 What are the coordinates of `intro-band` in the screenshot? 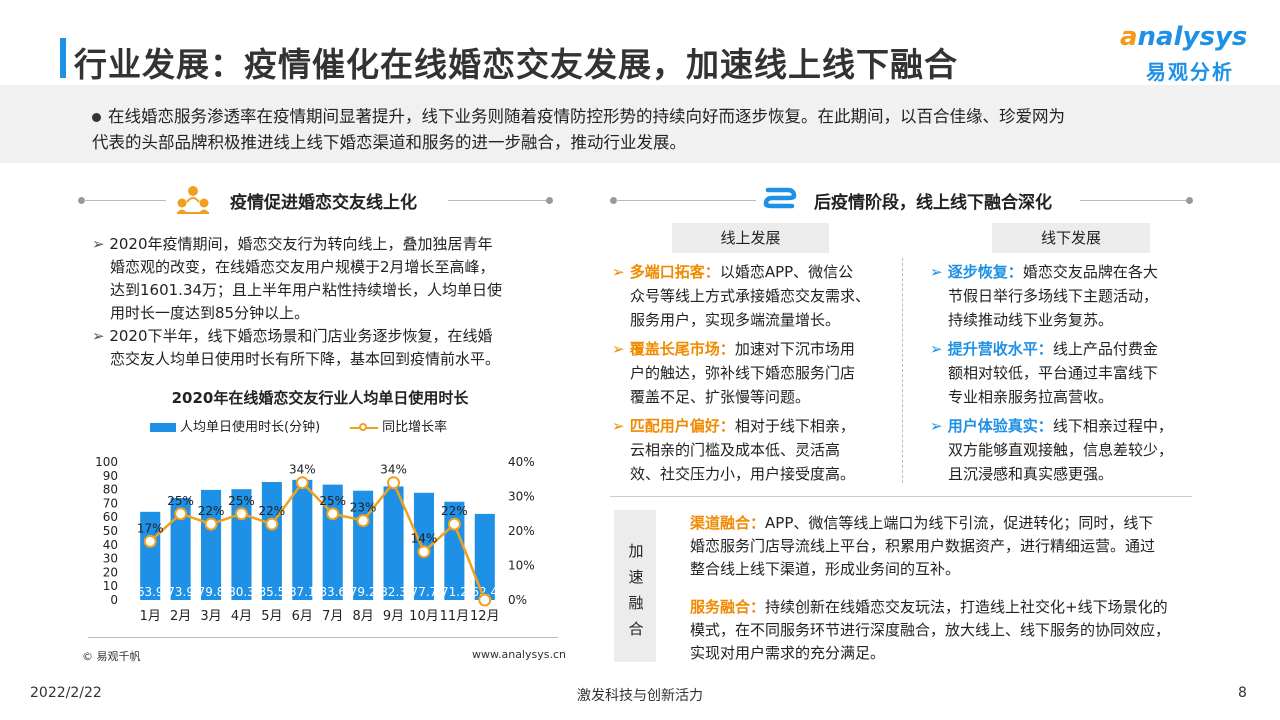 It's located at (640, 124).